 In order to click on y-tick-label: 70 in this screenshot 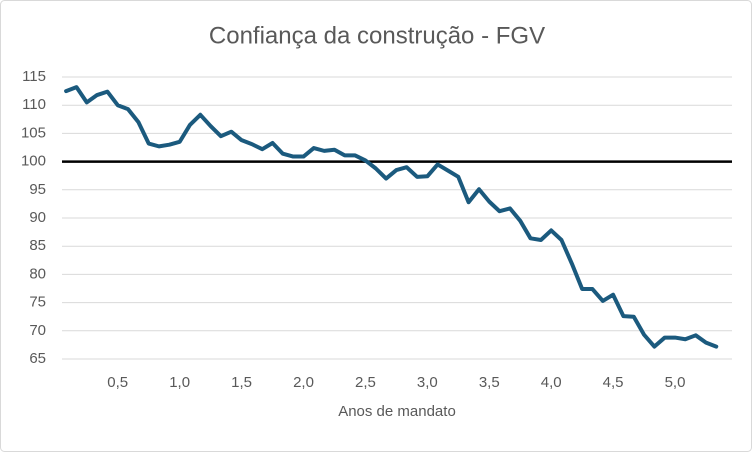, I will do `click(37, 330)`.